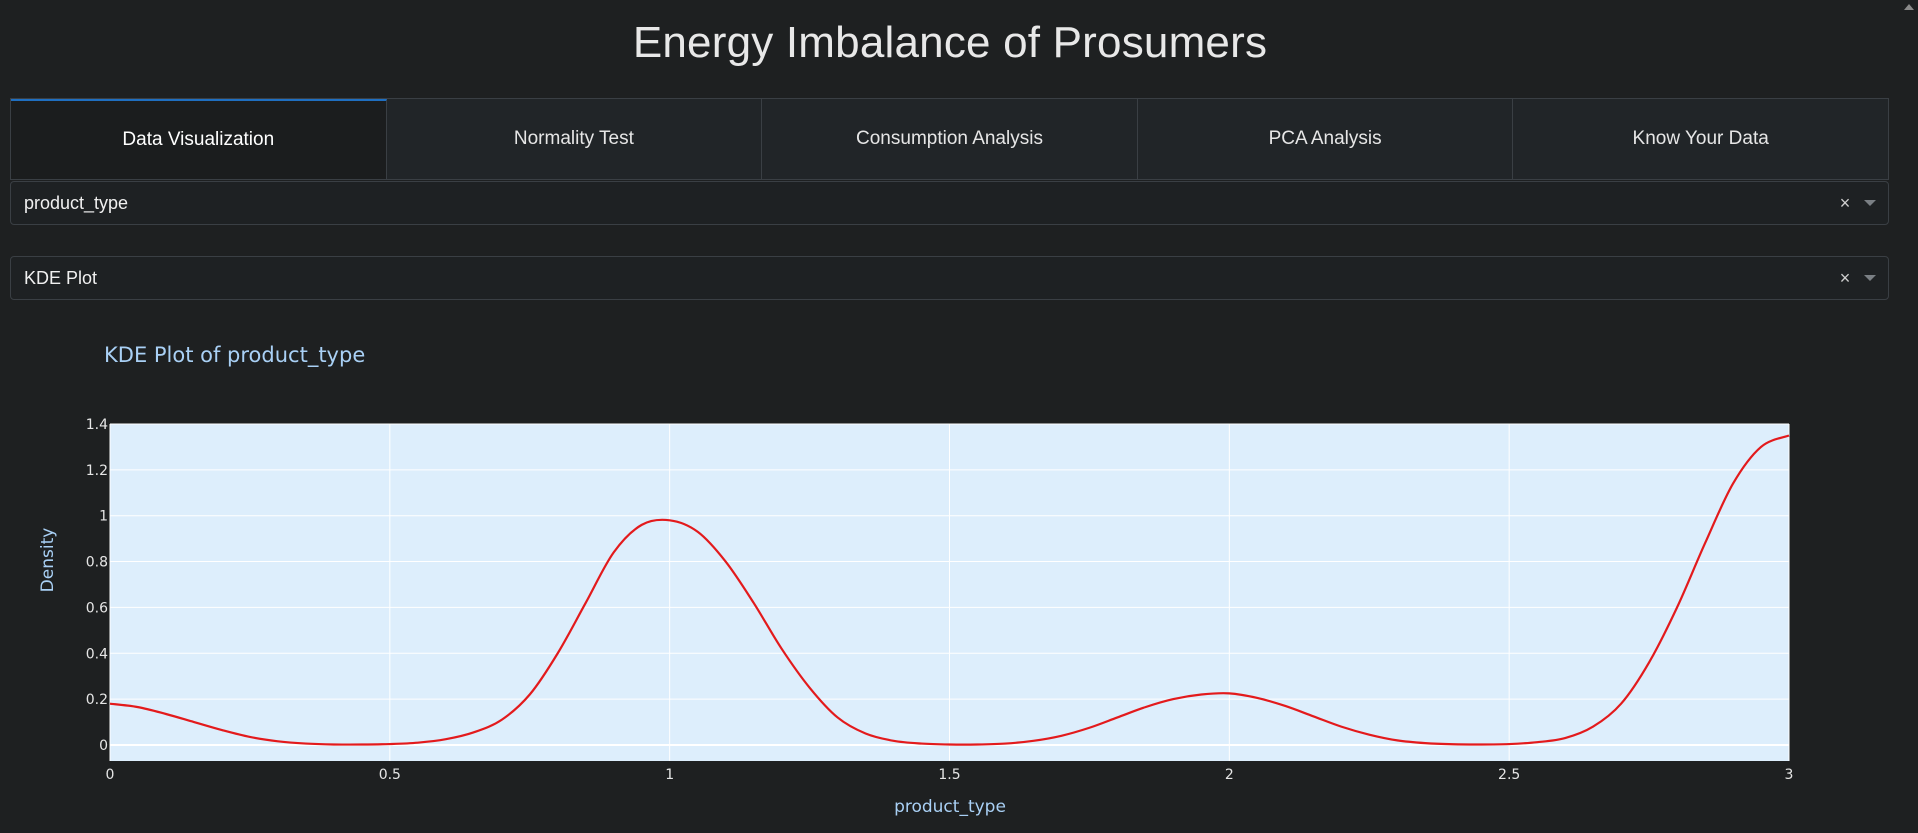 This screenshot has width=1918, height=833. I want to click on x-tick-label: 2.5, so click(1509, 775).